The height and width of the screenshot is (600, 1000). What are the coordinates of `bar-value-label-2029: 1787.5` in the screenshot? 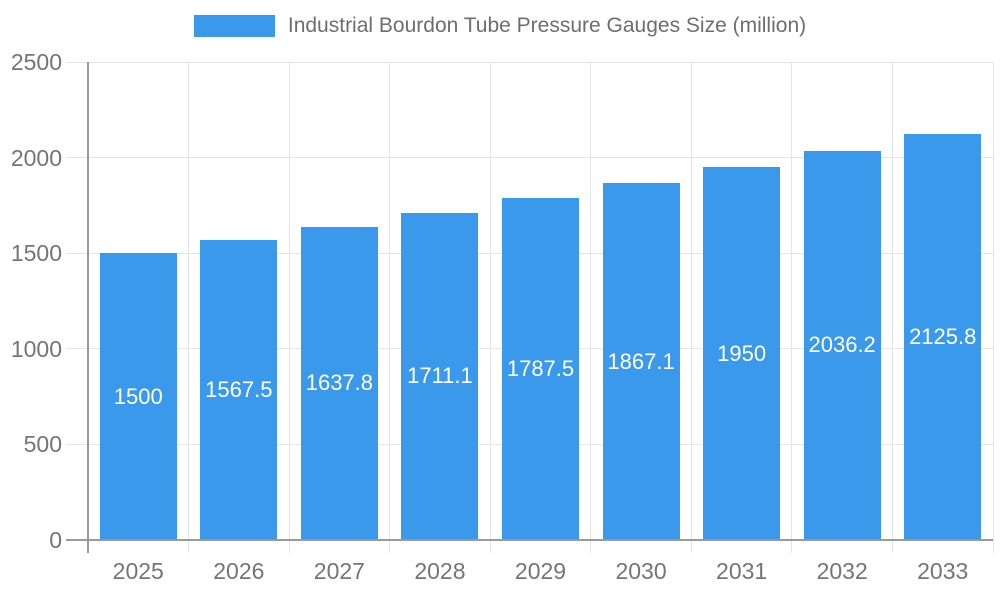 It's located at (540, 369).